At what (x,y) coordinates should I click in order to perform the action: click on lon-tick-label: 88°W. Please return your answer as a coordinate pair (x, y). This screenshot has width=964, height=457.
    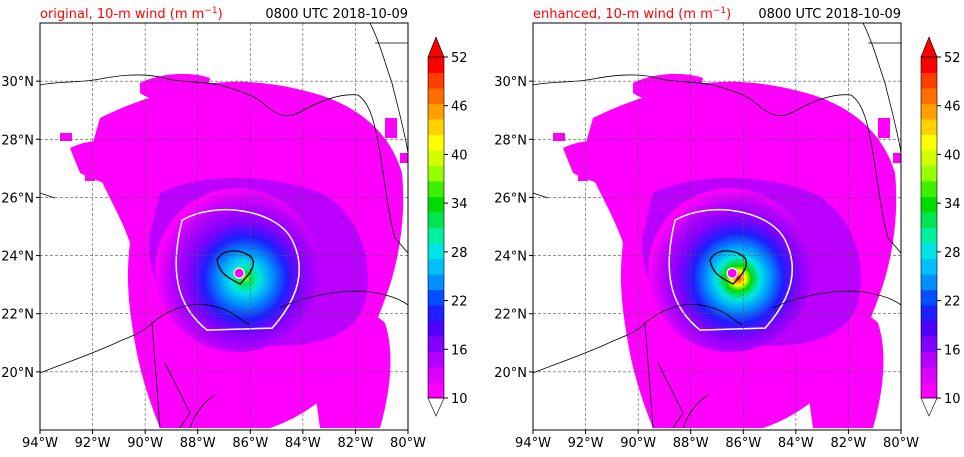
    Looking at the image, I should click on (691, 443).